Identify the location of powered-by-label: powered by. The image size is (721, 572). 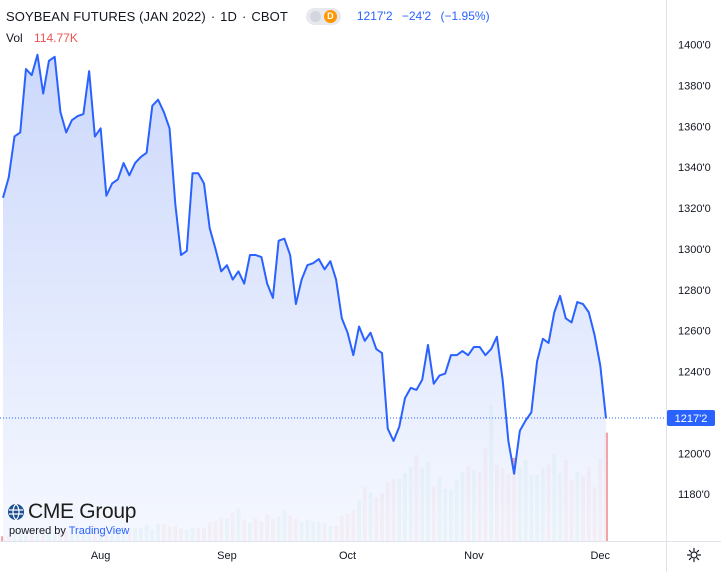
(37, 531).